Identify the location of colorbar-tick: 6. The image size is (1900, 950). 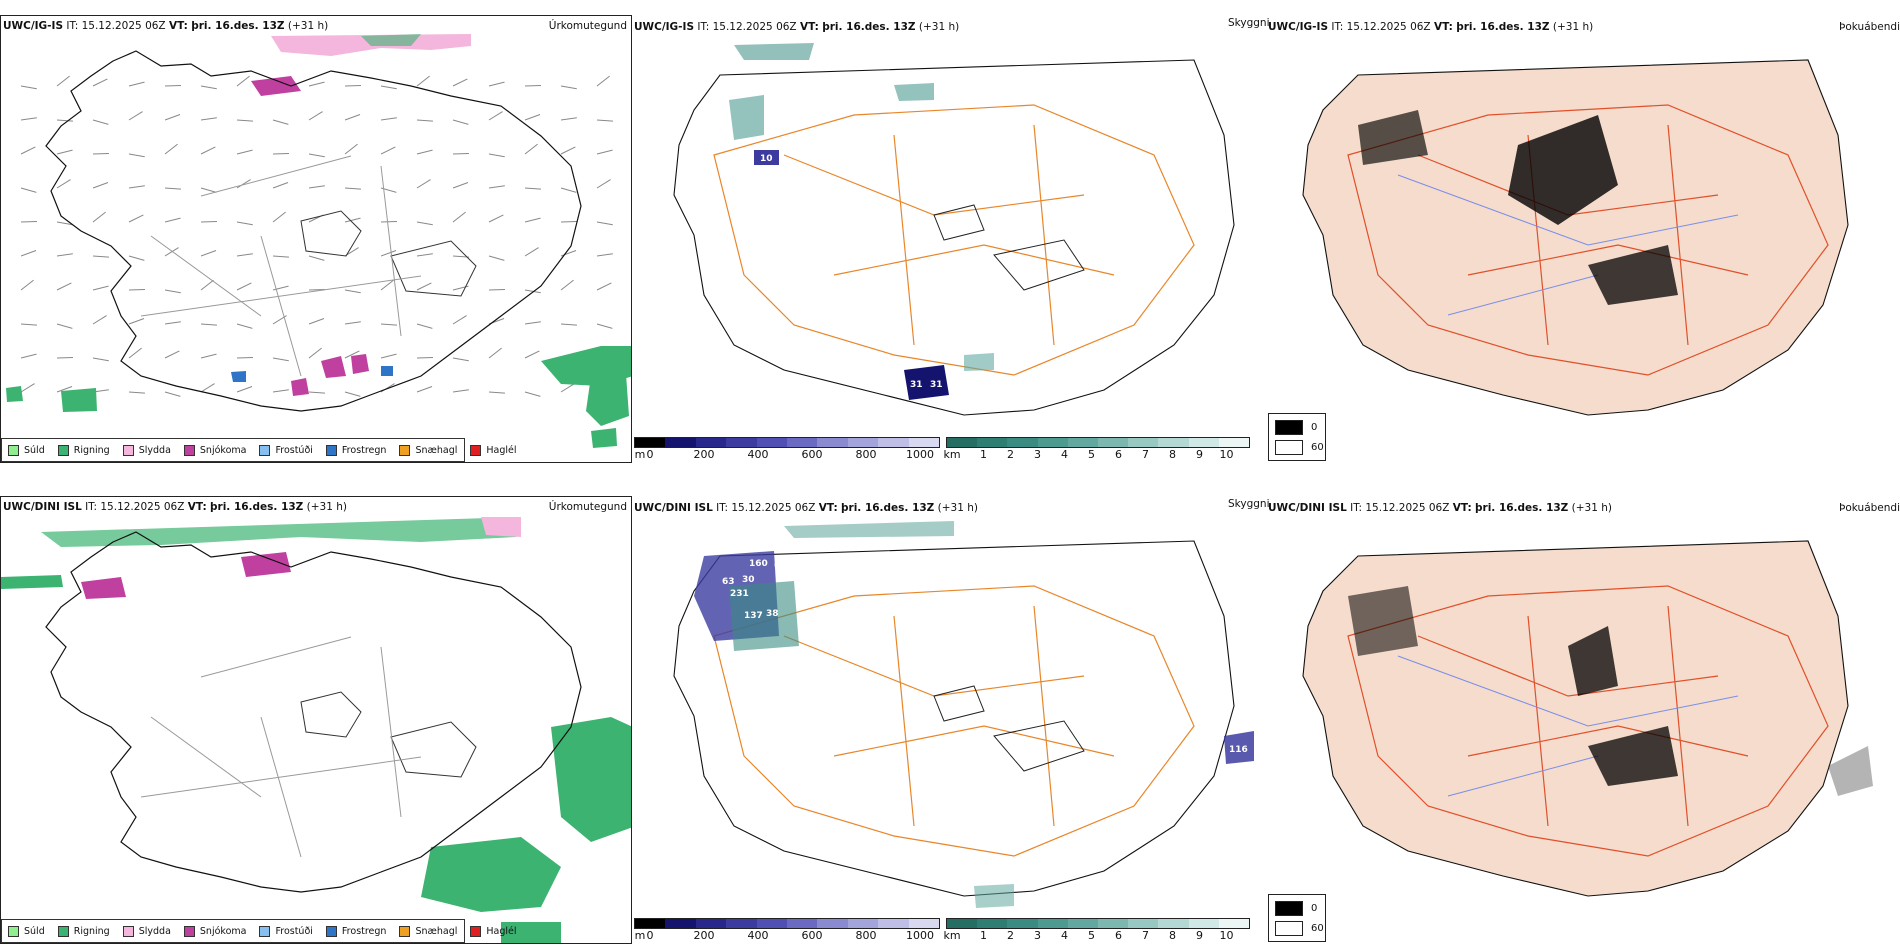
(1118, 454).